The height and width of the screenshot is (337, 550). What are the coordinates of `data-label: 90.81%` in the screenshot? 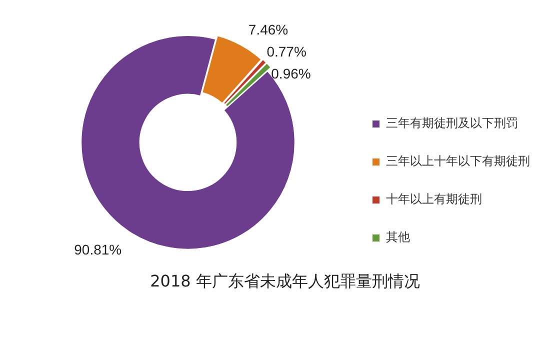 It's located at (98, 249).